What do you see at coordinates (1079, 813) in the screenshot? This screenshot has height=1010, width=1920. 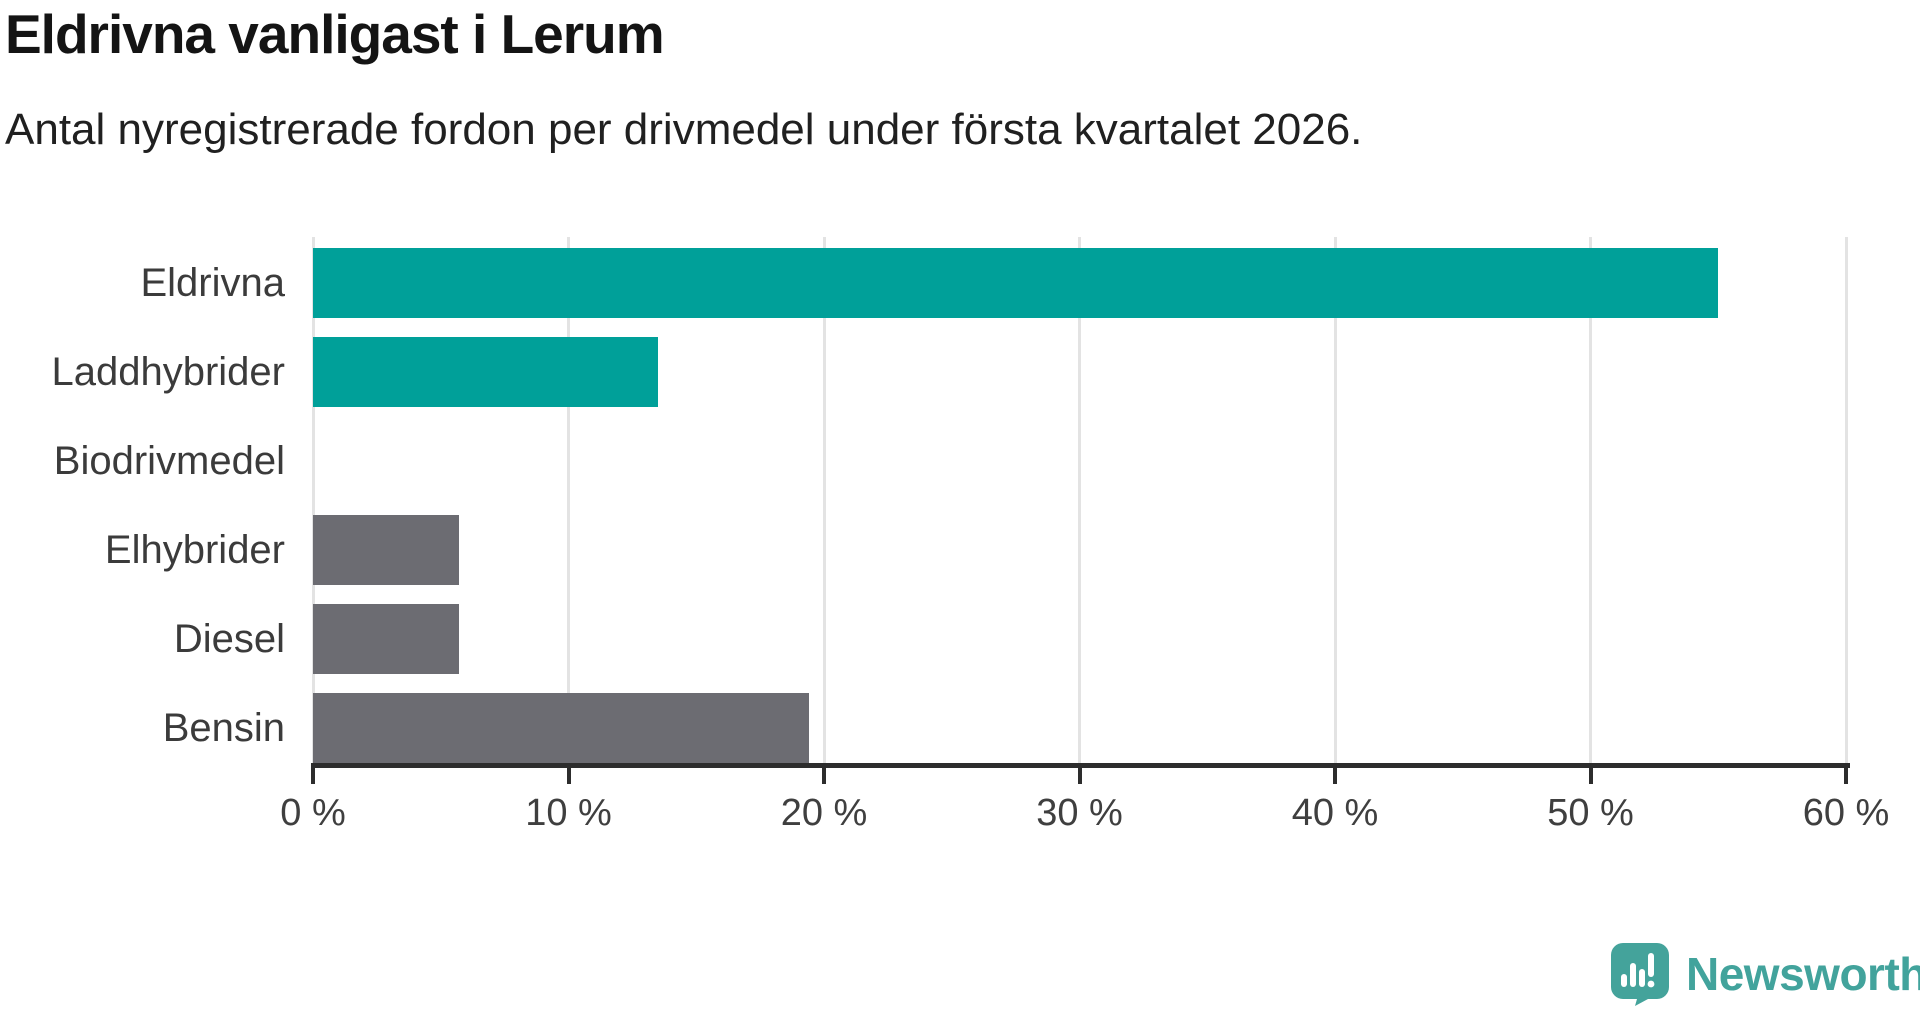 I see `x-tick-label: 30 %` at bounding box center [1079, 813].